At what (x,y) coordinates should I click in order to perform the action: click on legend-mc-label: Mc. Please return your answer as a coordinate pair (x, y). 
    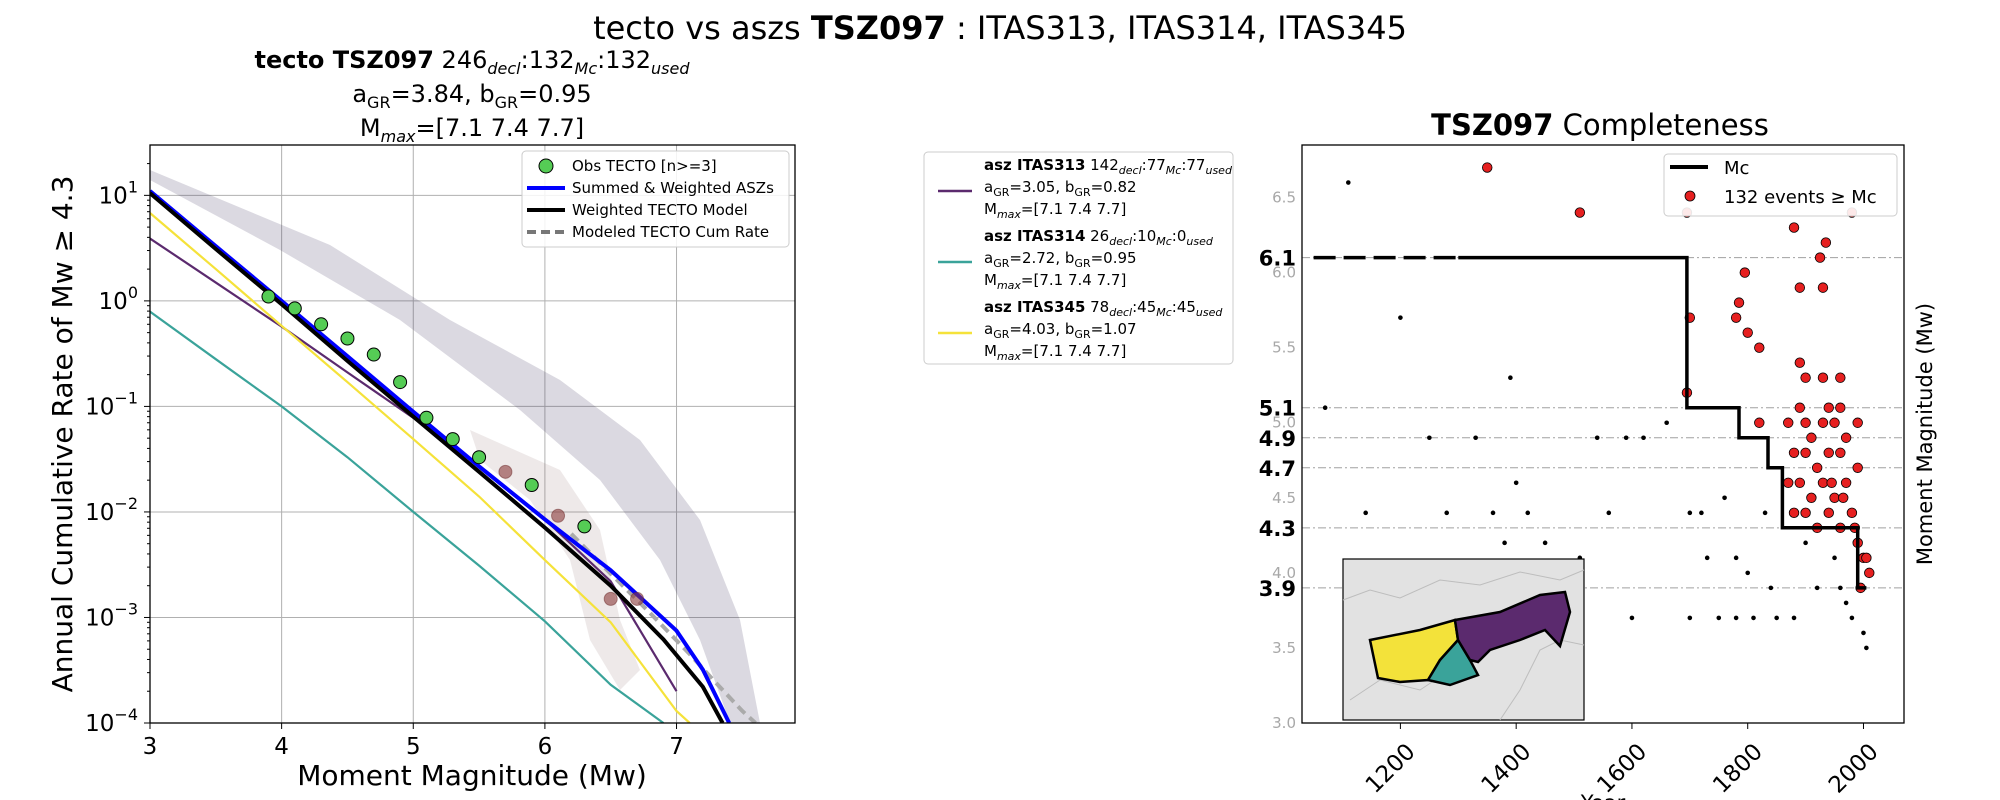
    Looking at the image, I should click on (1736, 168).